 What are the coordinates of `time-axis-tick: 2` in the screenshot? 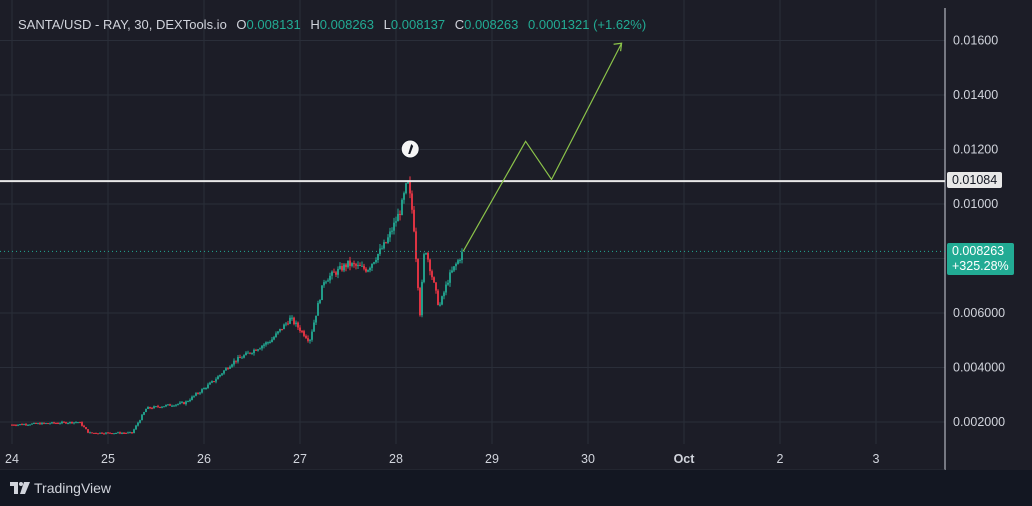 It's located at (780, 459).